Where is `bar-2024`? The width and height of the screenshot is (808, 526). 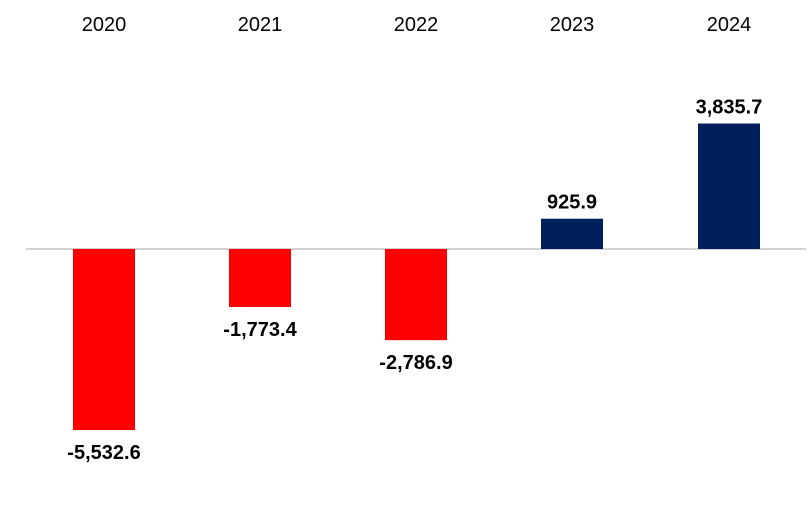 bar-2024 is located at coordinates (729, 186).